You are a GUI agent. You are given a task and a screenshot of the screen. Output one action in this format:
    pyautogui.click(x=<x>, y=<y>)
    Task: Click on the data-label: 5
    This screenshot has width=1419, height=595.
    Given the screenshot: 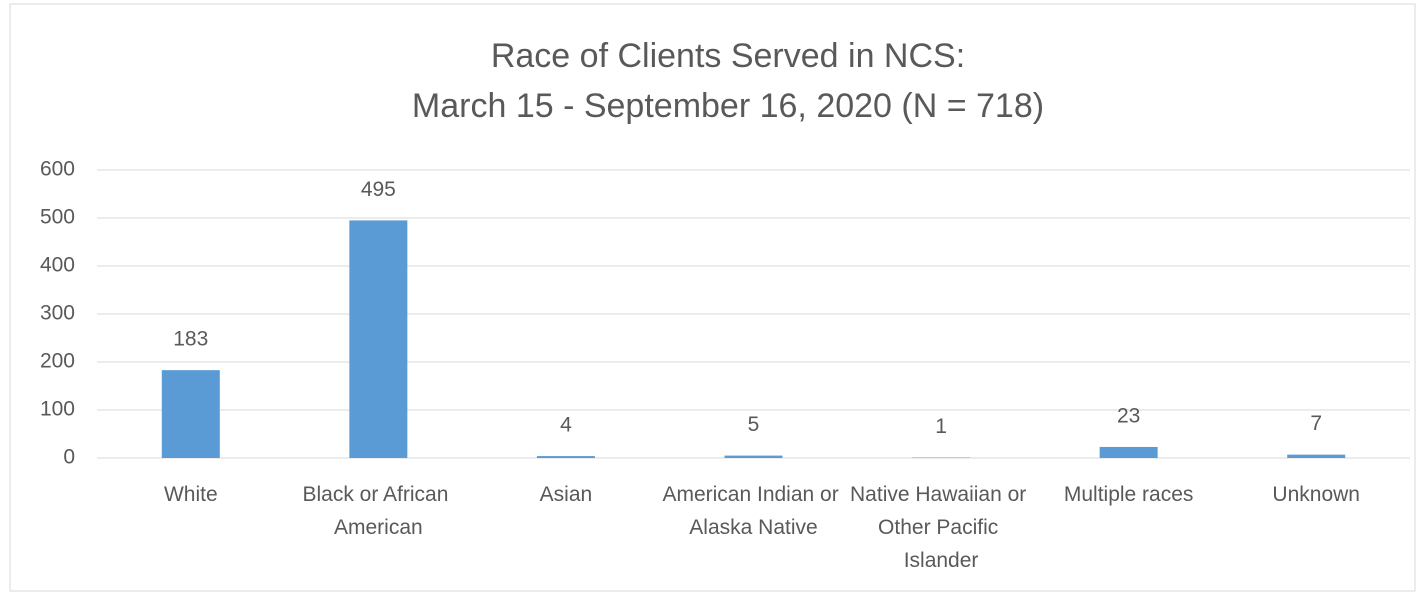 What is the action you would take?
    pyautogui.click(x=754, y=424)
    